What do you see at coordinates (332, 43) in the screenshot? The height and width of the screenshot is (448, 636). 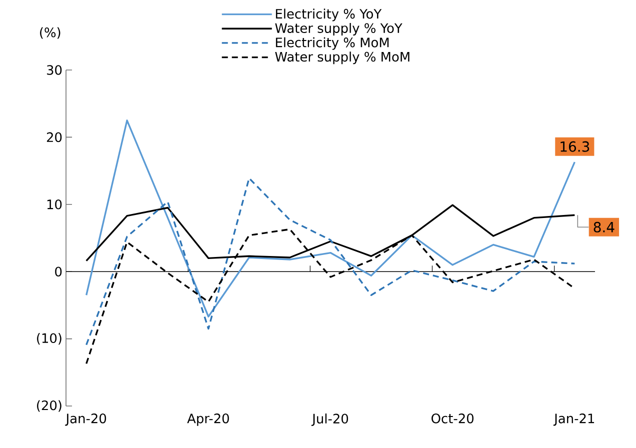 I see `legend-label: Electricity % MoM` at bounding box center [332, 43].